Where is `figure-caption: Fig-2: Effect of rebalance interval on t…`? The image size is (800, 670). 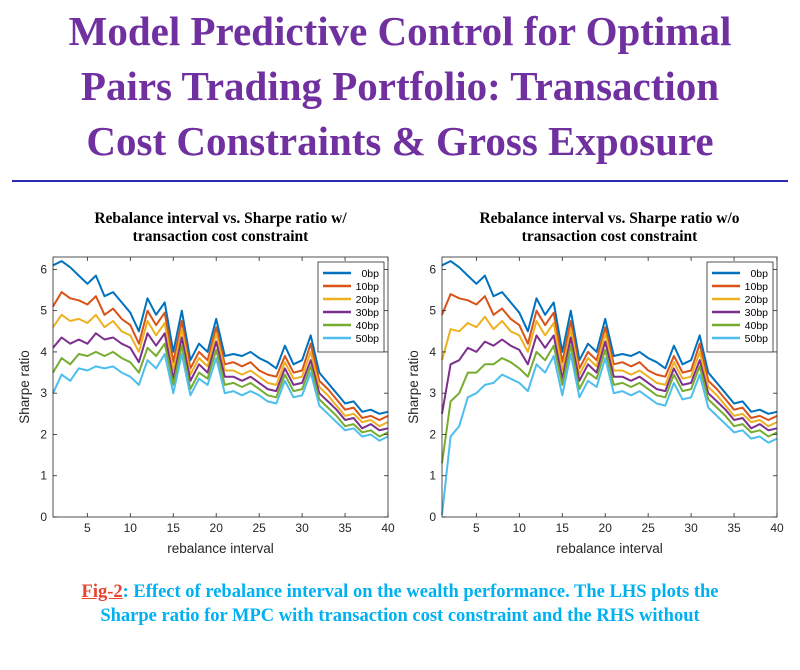 figure-caption: Fig-2: Effect of rebalance interval on t… is located at coordinates (400, 604).